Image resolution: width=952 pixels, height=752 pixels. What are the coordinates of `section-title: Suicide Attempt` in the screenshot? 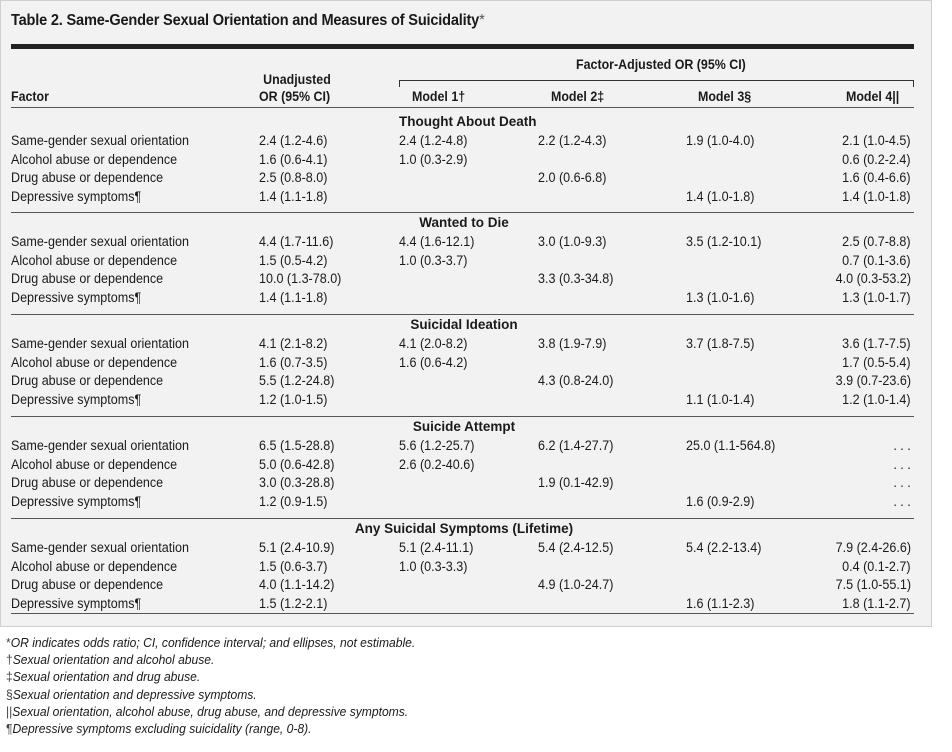 It's located at (464, 426).